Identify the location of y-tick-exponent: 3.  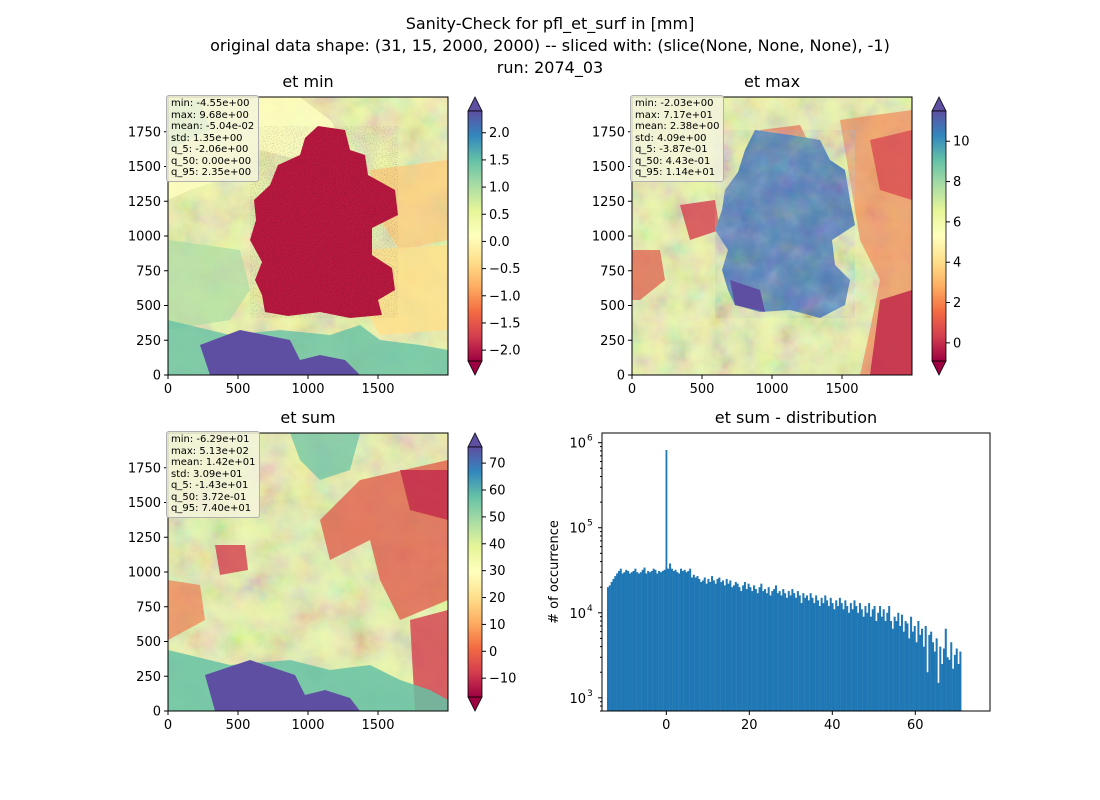
(590, 694).